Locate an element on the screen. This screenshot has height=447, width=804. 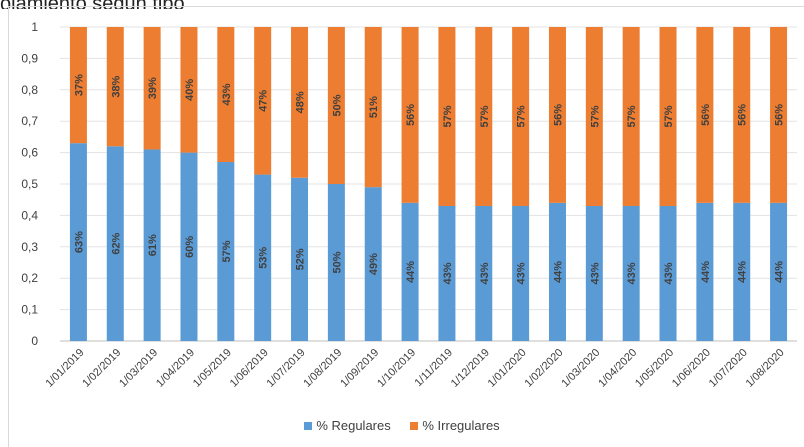
chart-title-fragment: ojamiento segun tipo is located at coordinates (92, 4).